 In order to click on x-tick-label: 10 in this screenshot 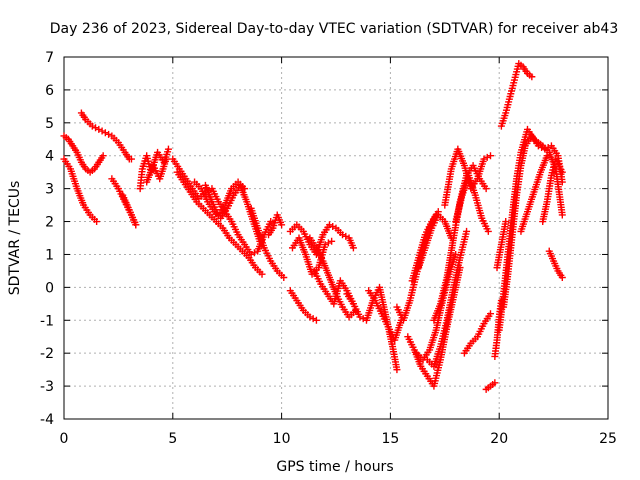, I will do `click(282, 439)`.